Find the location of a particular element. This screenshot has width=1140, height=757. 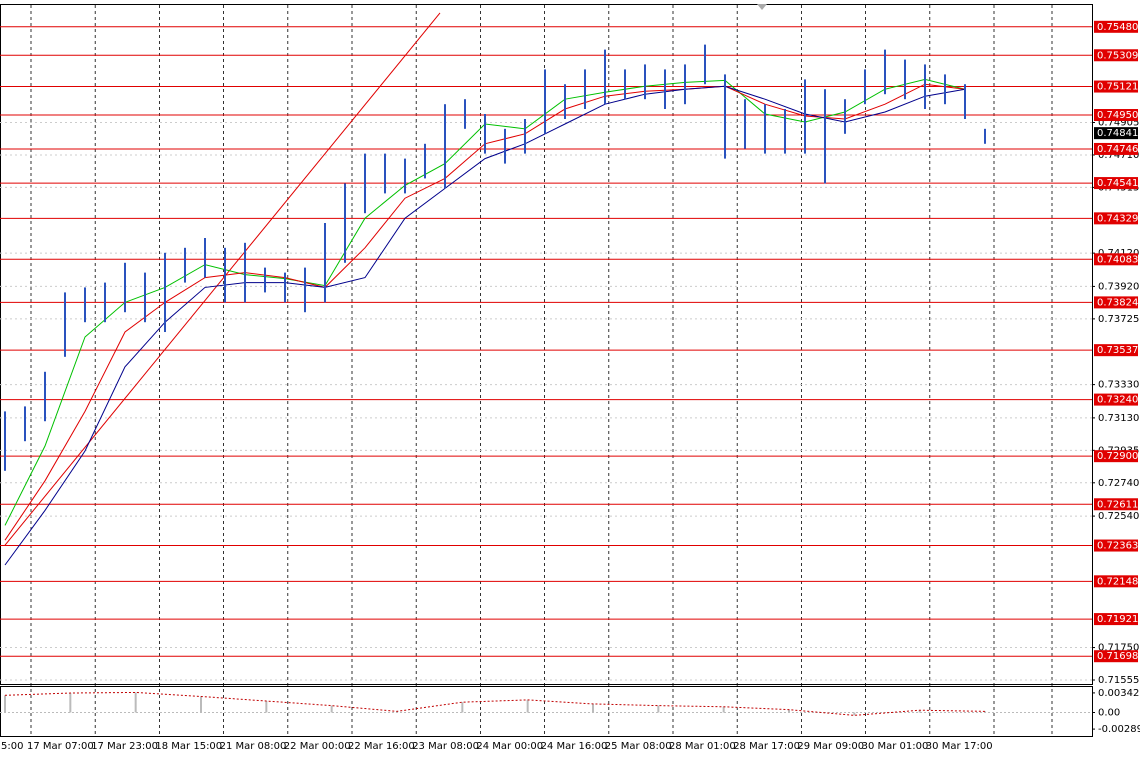

y-tick-label: 0.73920 is located at coordinates (1118, 286).